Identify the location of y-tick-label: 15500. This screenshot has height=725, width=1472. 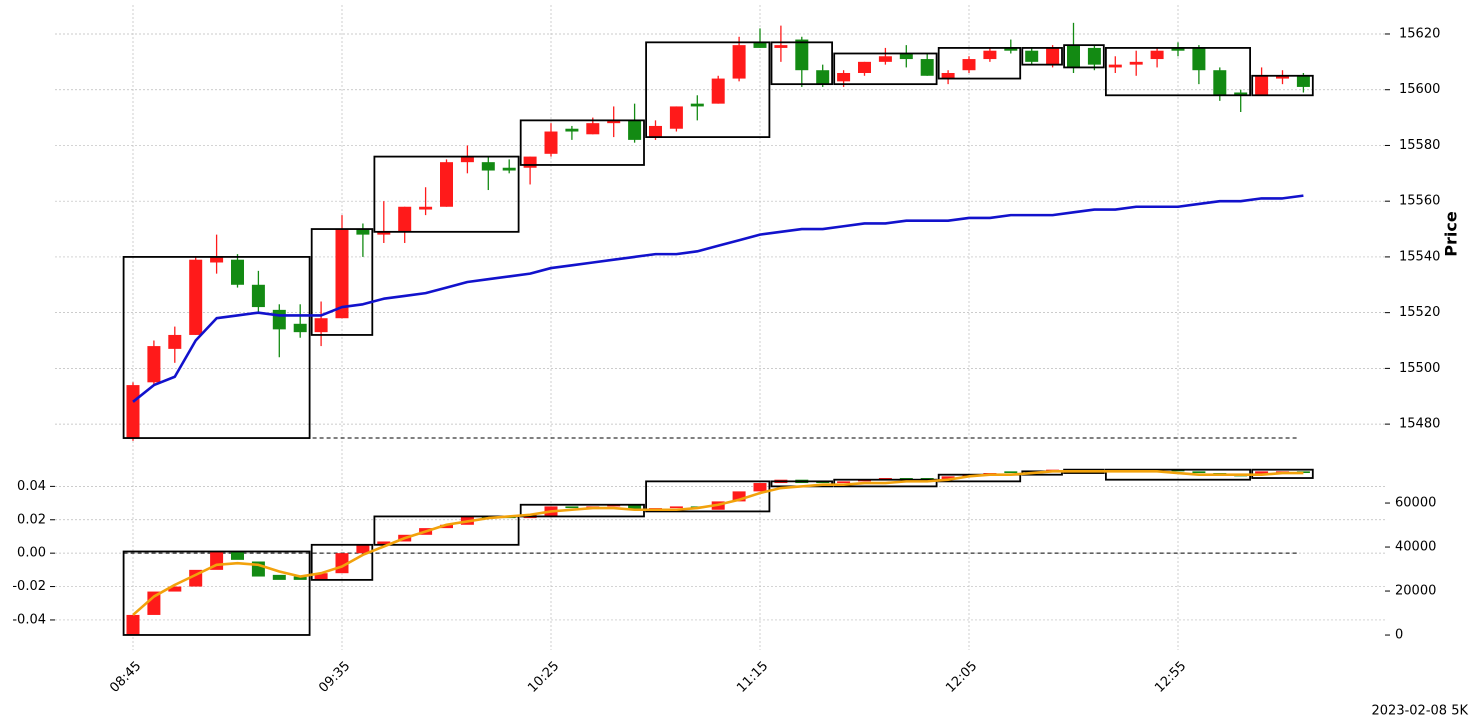
(1419, 368).